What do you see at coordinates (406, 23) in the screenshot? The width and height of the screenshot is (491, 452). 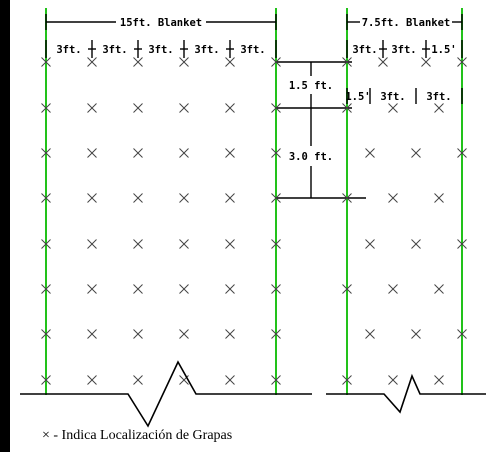 I see `dim-label-7-5ft-blanket: 7.5ft. Blanket` at bounding box center [406, 23].